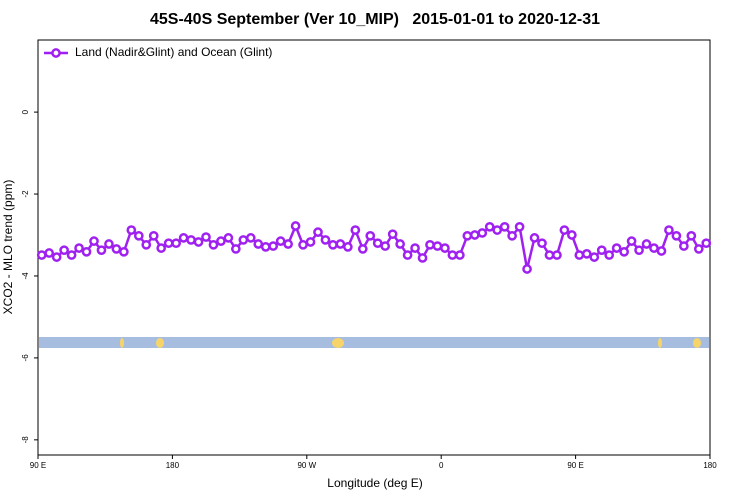 The height and width of the screenshot is (500, 750). Describe the element at coordinates (173, 52) in the screenshot. I see `legend-label: Land (Nadir&Glint) and Ocean (Glint)` at that location.